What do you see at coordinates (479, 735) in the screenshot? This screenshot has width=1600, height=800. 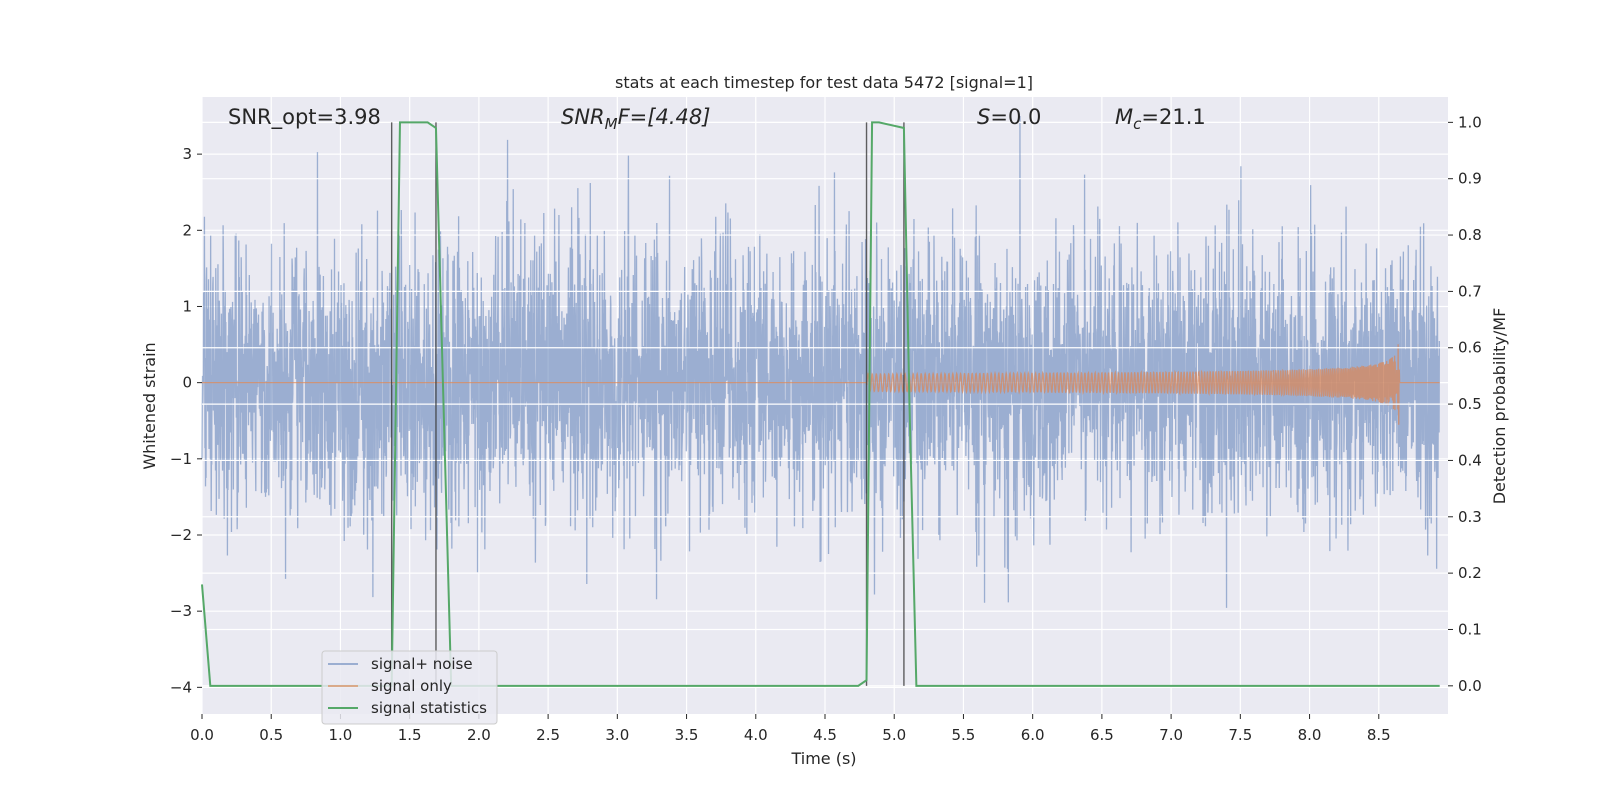 I see `x-tick-label: 2.0` at bounding box center [479, 735].